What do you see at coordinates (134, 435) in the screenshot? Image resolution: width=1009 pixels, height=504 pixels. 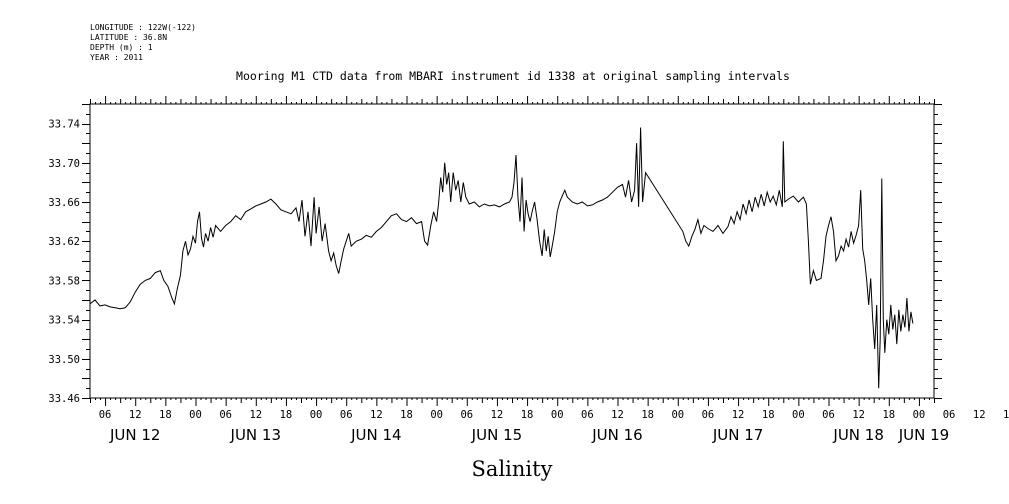 I see `day-label: JUN 12` at bounding box center [134, 435].